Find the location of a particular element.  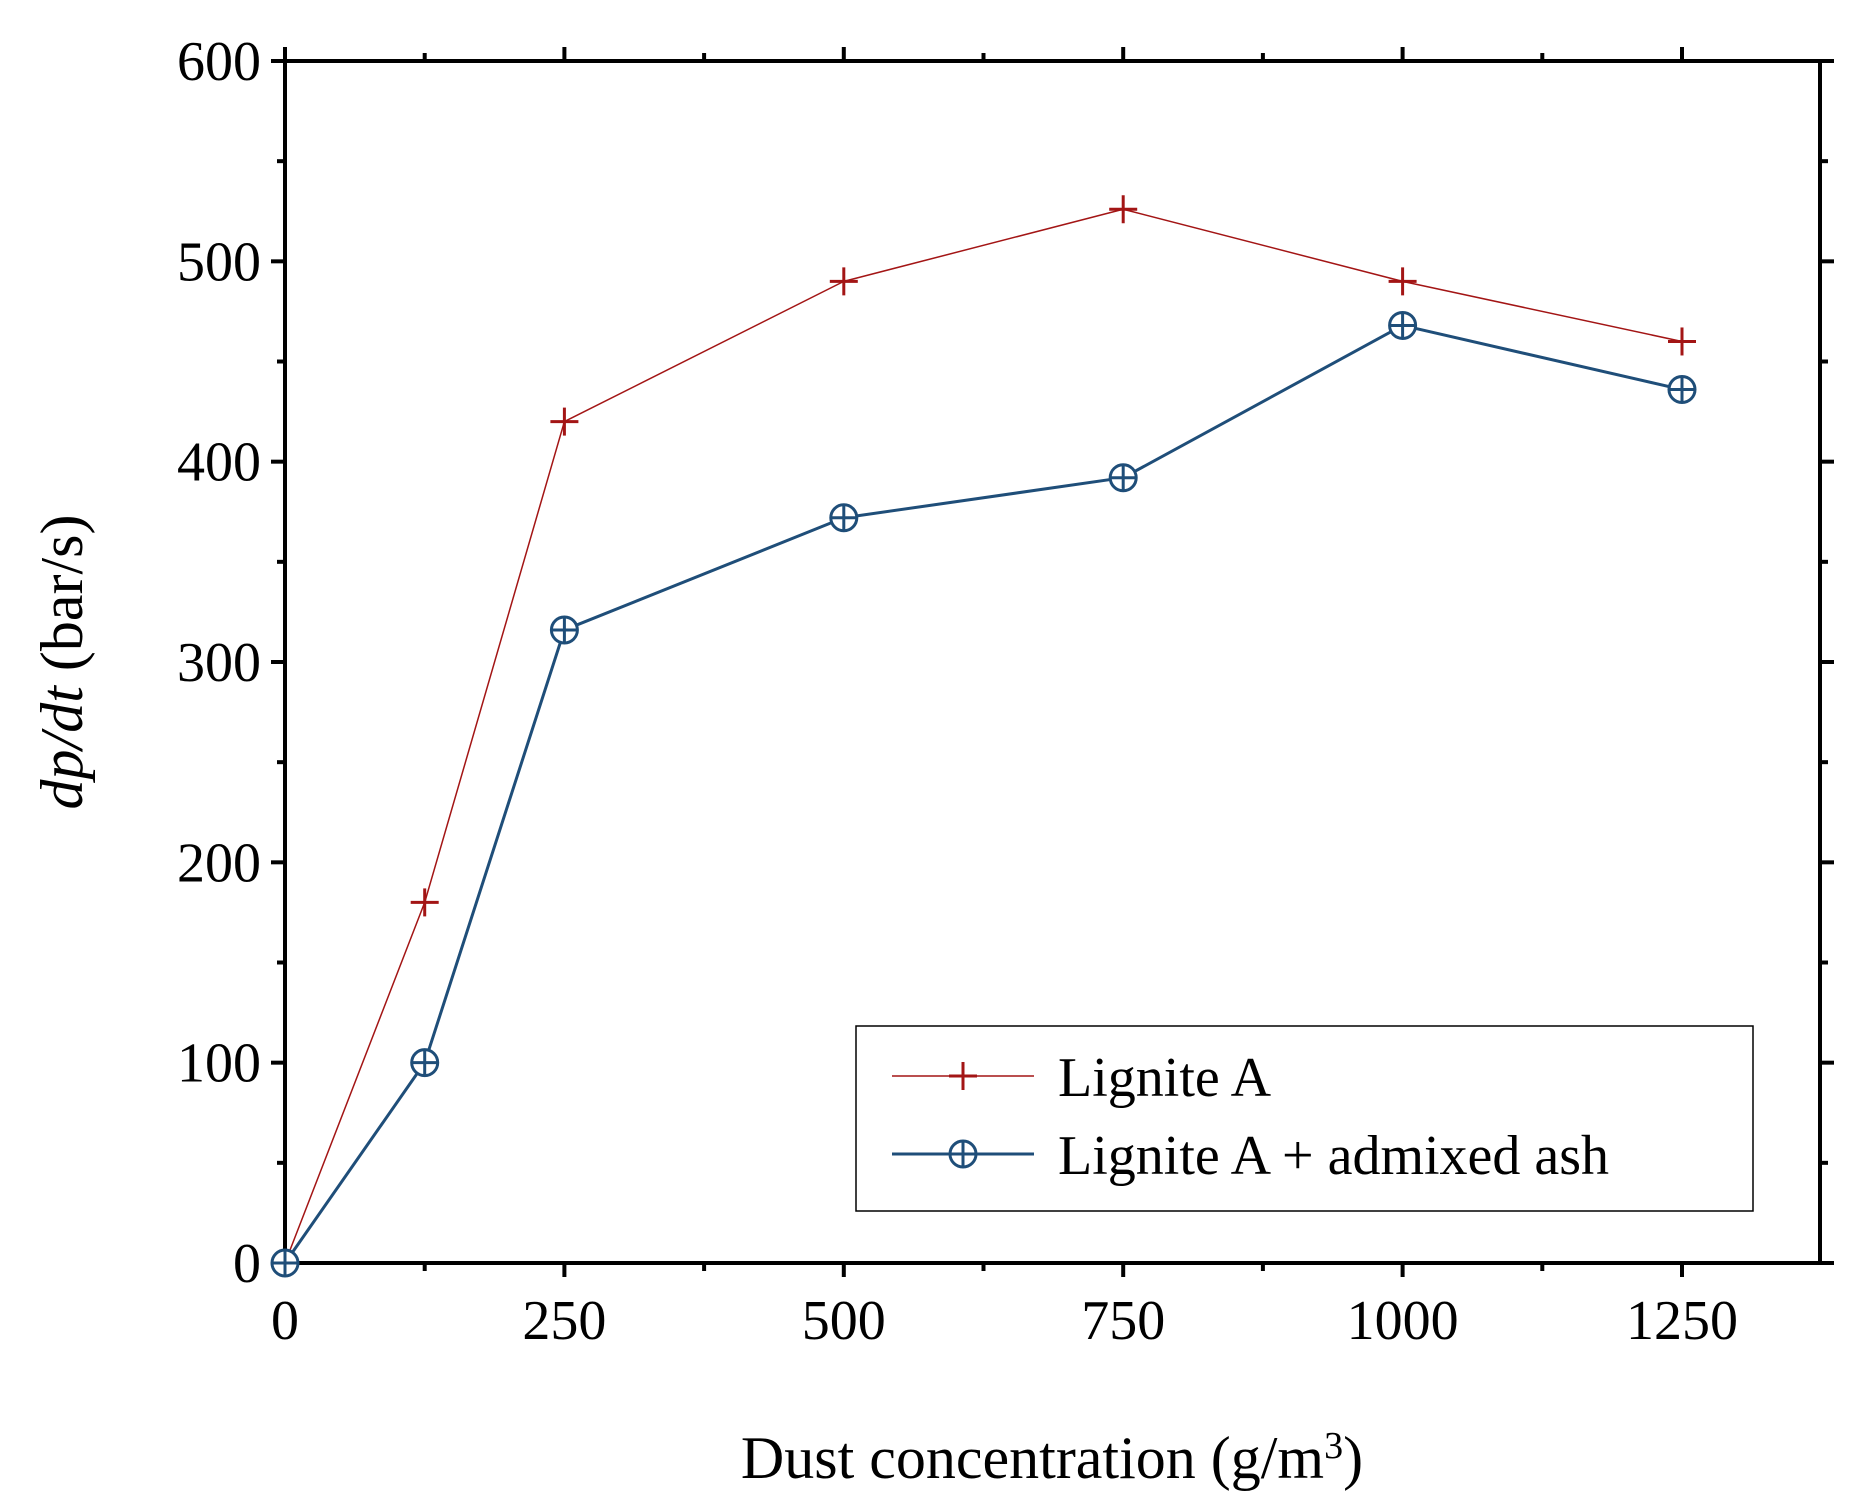

legend-entries: Lignite A Lignite A + admixed ash is located at coordinates (1250, 1117).